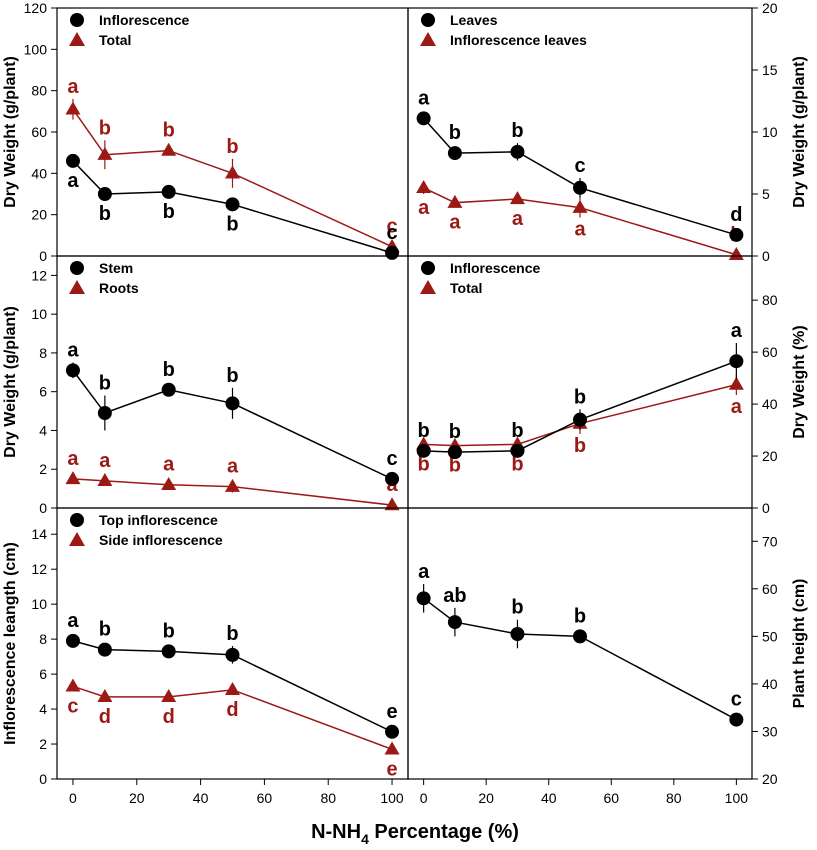 This screenshot has height=850, width=817. What do you see at coordinates (39, 275) in the screenshot?
I see `y-tick-label: 12` at bounding box center [39, 275].